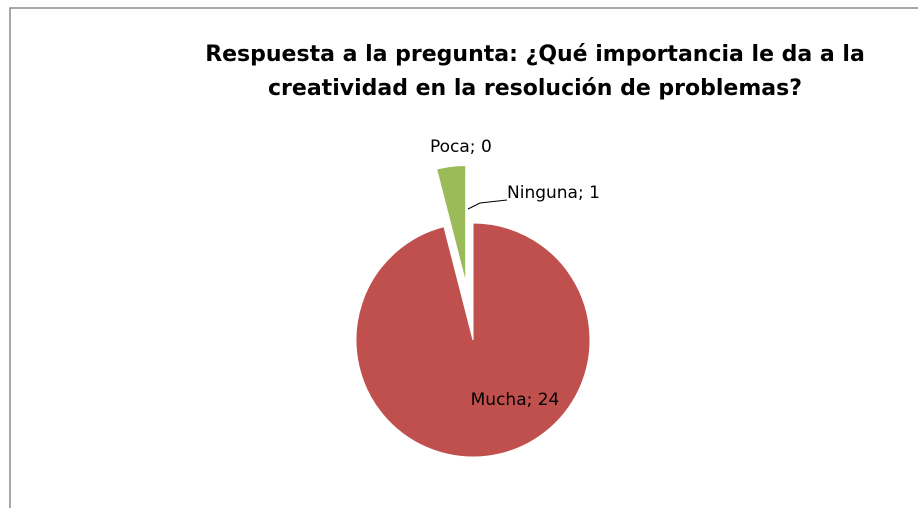 This screenshot has height=508, width=918. Describe the element at coordinates (487, 204) in the screenshot. I see `leader-line` at that location.